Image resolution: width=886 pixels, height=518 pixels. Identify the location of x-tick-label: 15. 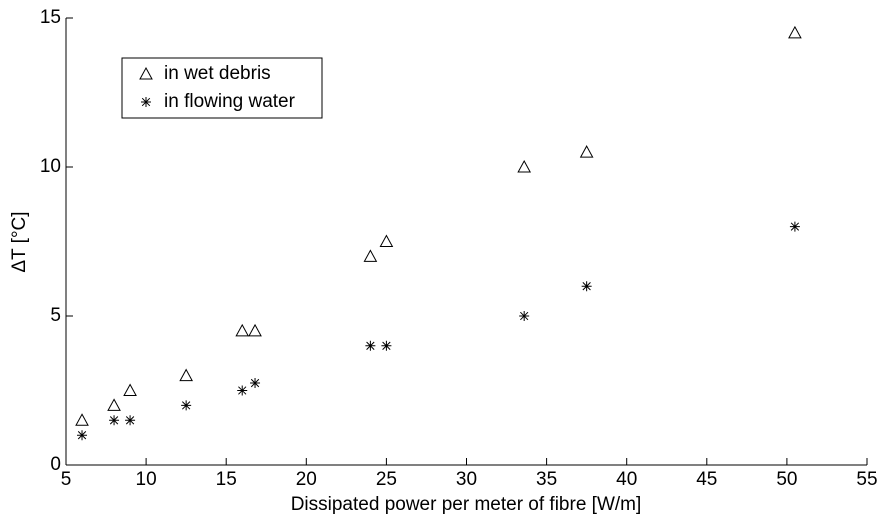
(226, 479).